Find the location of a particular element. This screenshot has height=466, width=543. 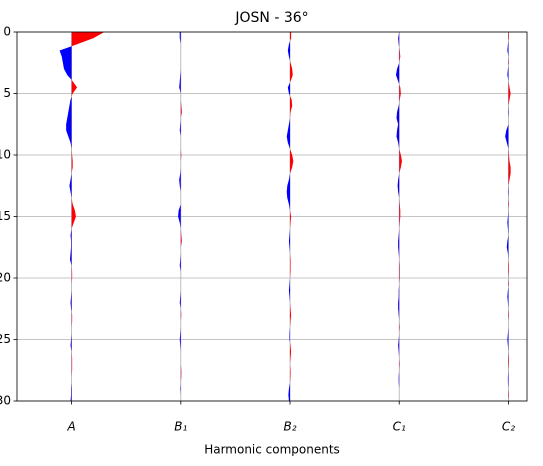

x-tick-label: A is located at coordinates (70, 427).